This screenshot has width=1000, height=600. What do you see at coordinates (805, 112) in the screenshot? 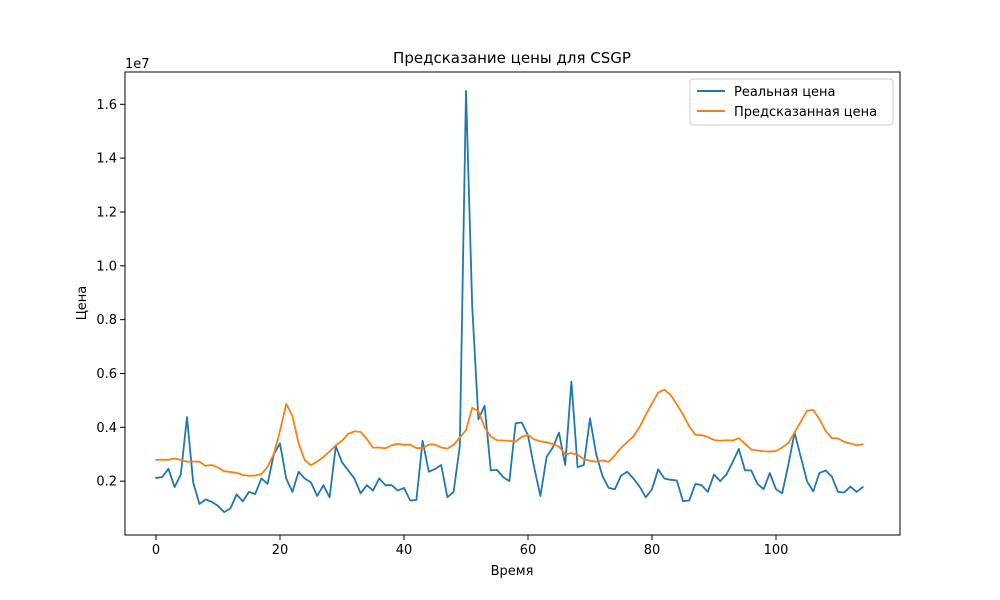
I see `legend-label-predicted-price: Предсказанная цена` at bounding box center [805, 112].